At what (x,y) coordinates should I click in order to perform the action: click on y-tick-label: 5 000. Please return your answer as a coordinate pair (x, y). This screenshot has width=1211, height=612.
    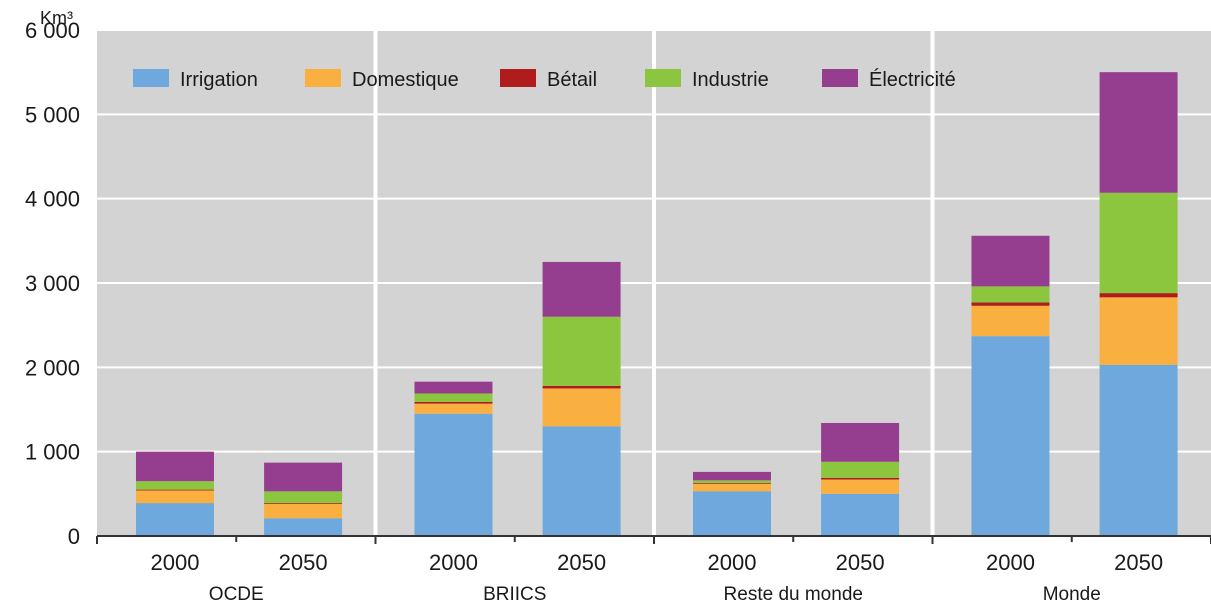
    Looking at the image, I should click on (52, 114).